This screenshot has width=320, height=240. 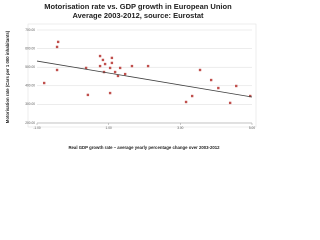 What do you see at coordinates (180, 128) in the screenshot?
I see `x-tick-label: 3.00` at bounding box center [180, 128].